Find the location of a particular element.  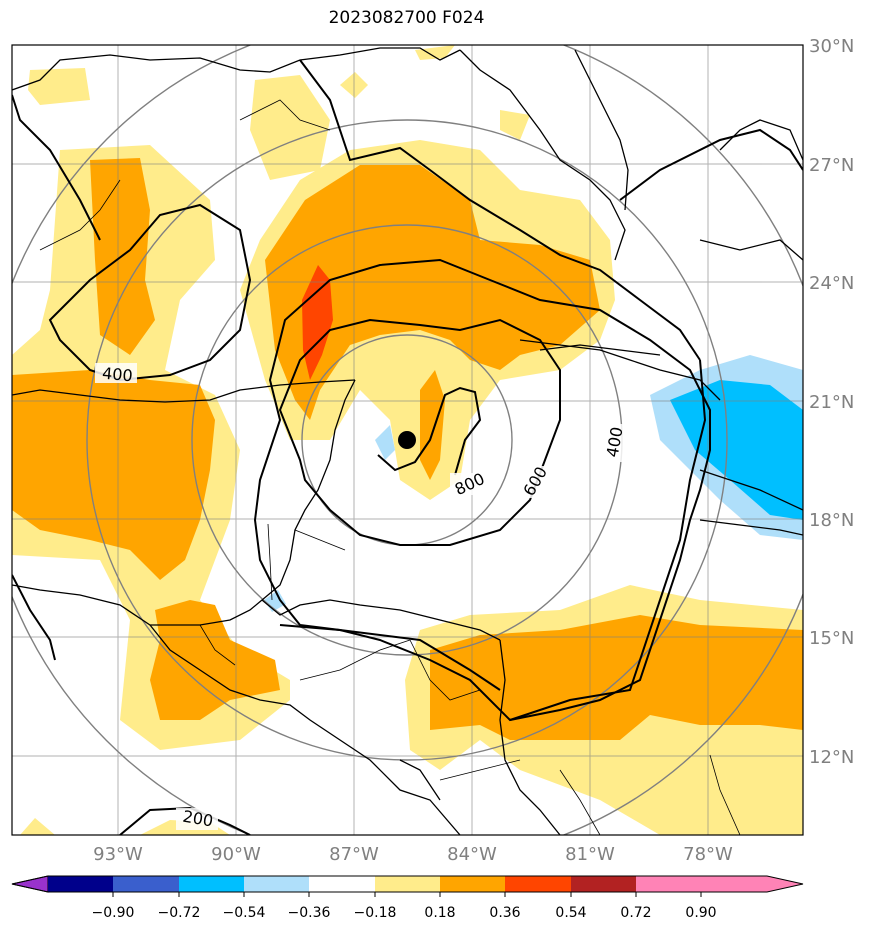

lat-label-18: 18°N is located at coordinates (831, 520).